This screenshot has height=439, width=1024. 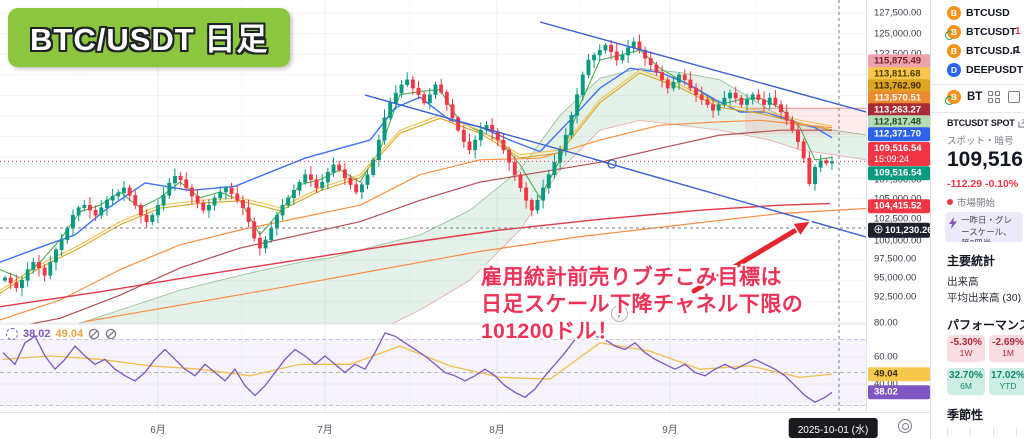 I want to click on btc-icon: B, so click(x=954, y=50).